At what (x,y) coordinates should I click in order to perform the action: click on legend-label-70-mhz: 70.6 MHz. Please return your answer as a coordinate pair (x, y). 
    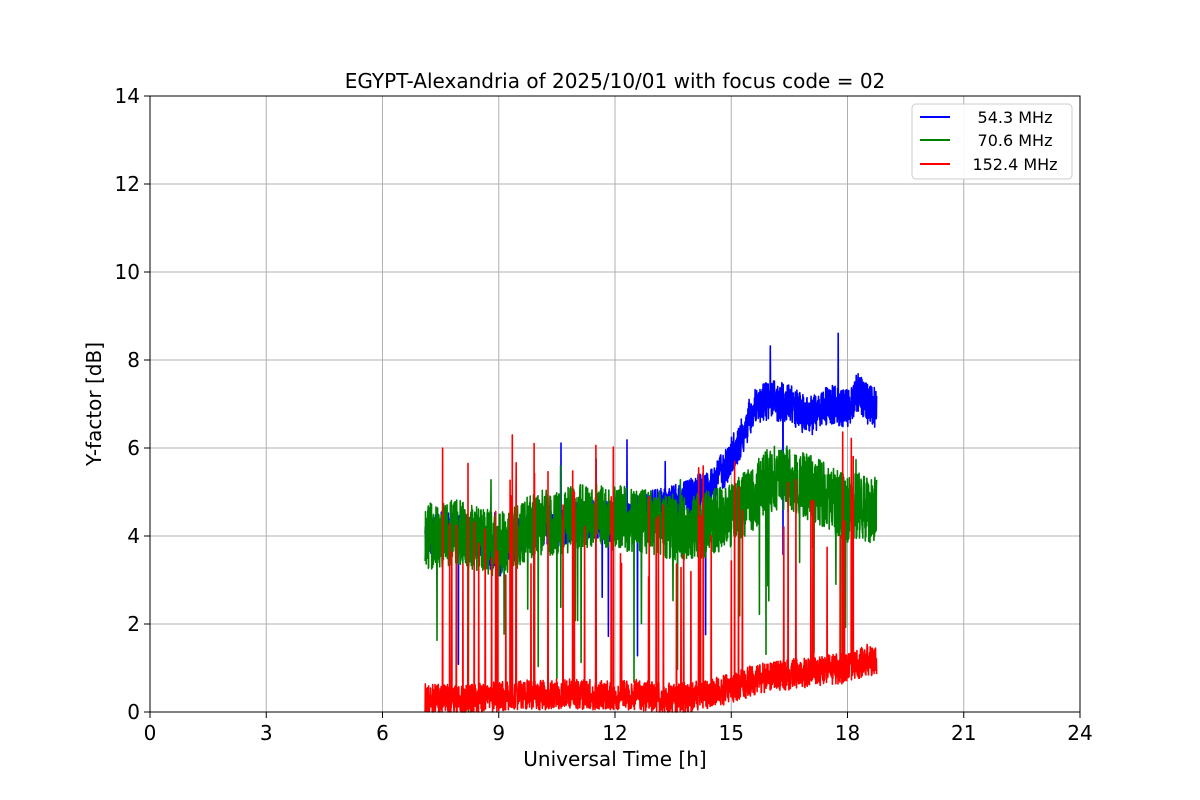
    Looking at the image, I should click on (1015, 140).